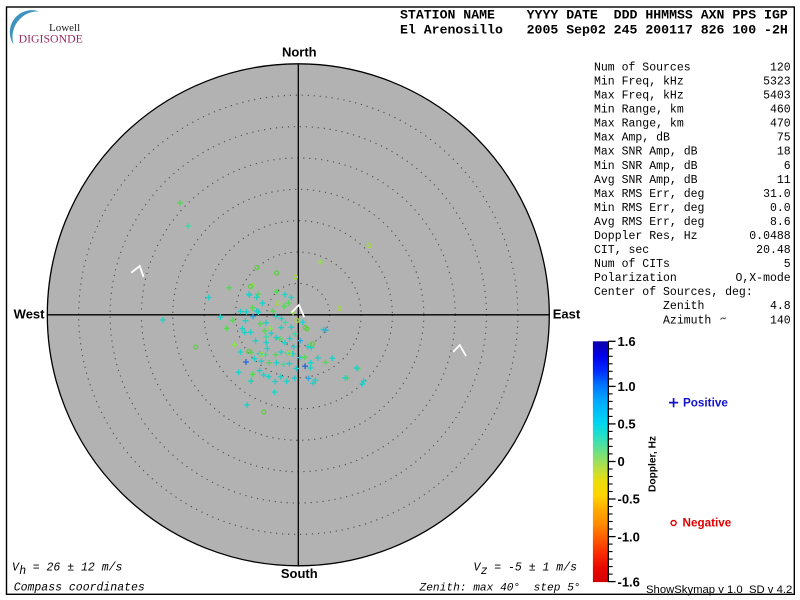 Image resolution: width=800 pixels, height=600 pixels. Describe the element at coordinates (500, 589) in the screenshot. I see `svg-text: Zenith: max 40° step 5°` at that location.